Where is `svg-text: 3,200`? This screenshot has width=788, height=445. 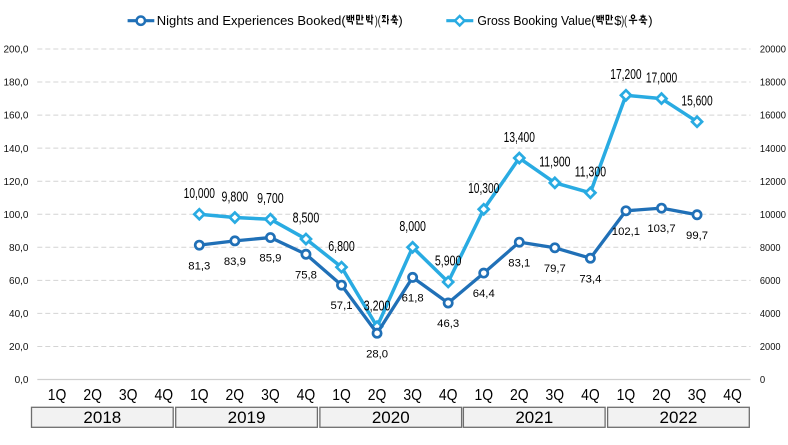
svg-text: 3,200 is located at coordinates (377, 306).